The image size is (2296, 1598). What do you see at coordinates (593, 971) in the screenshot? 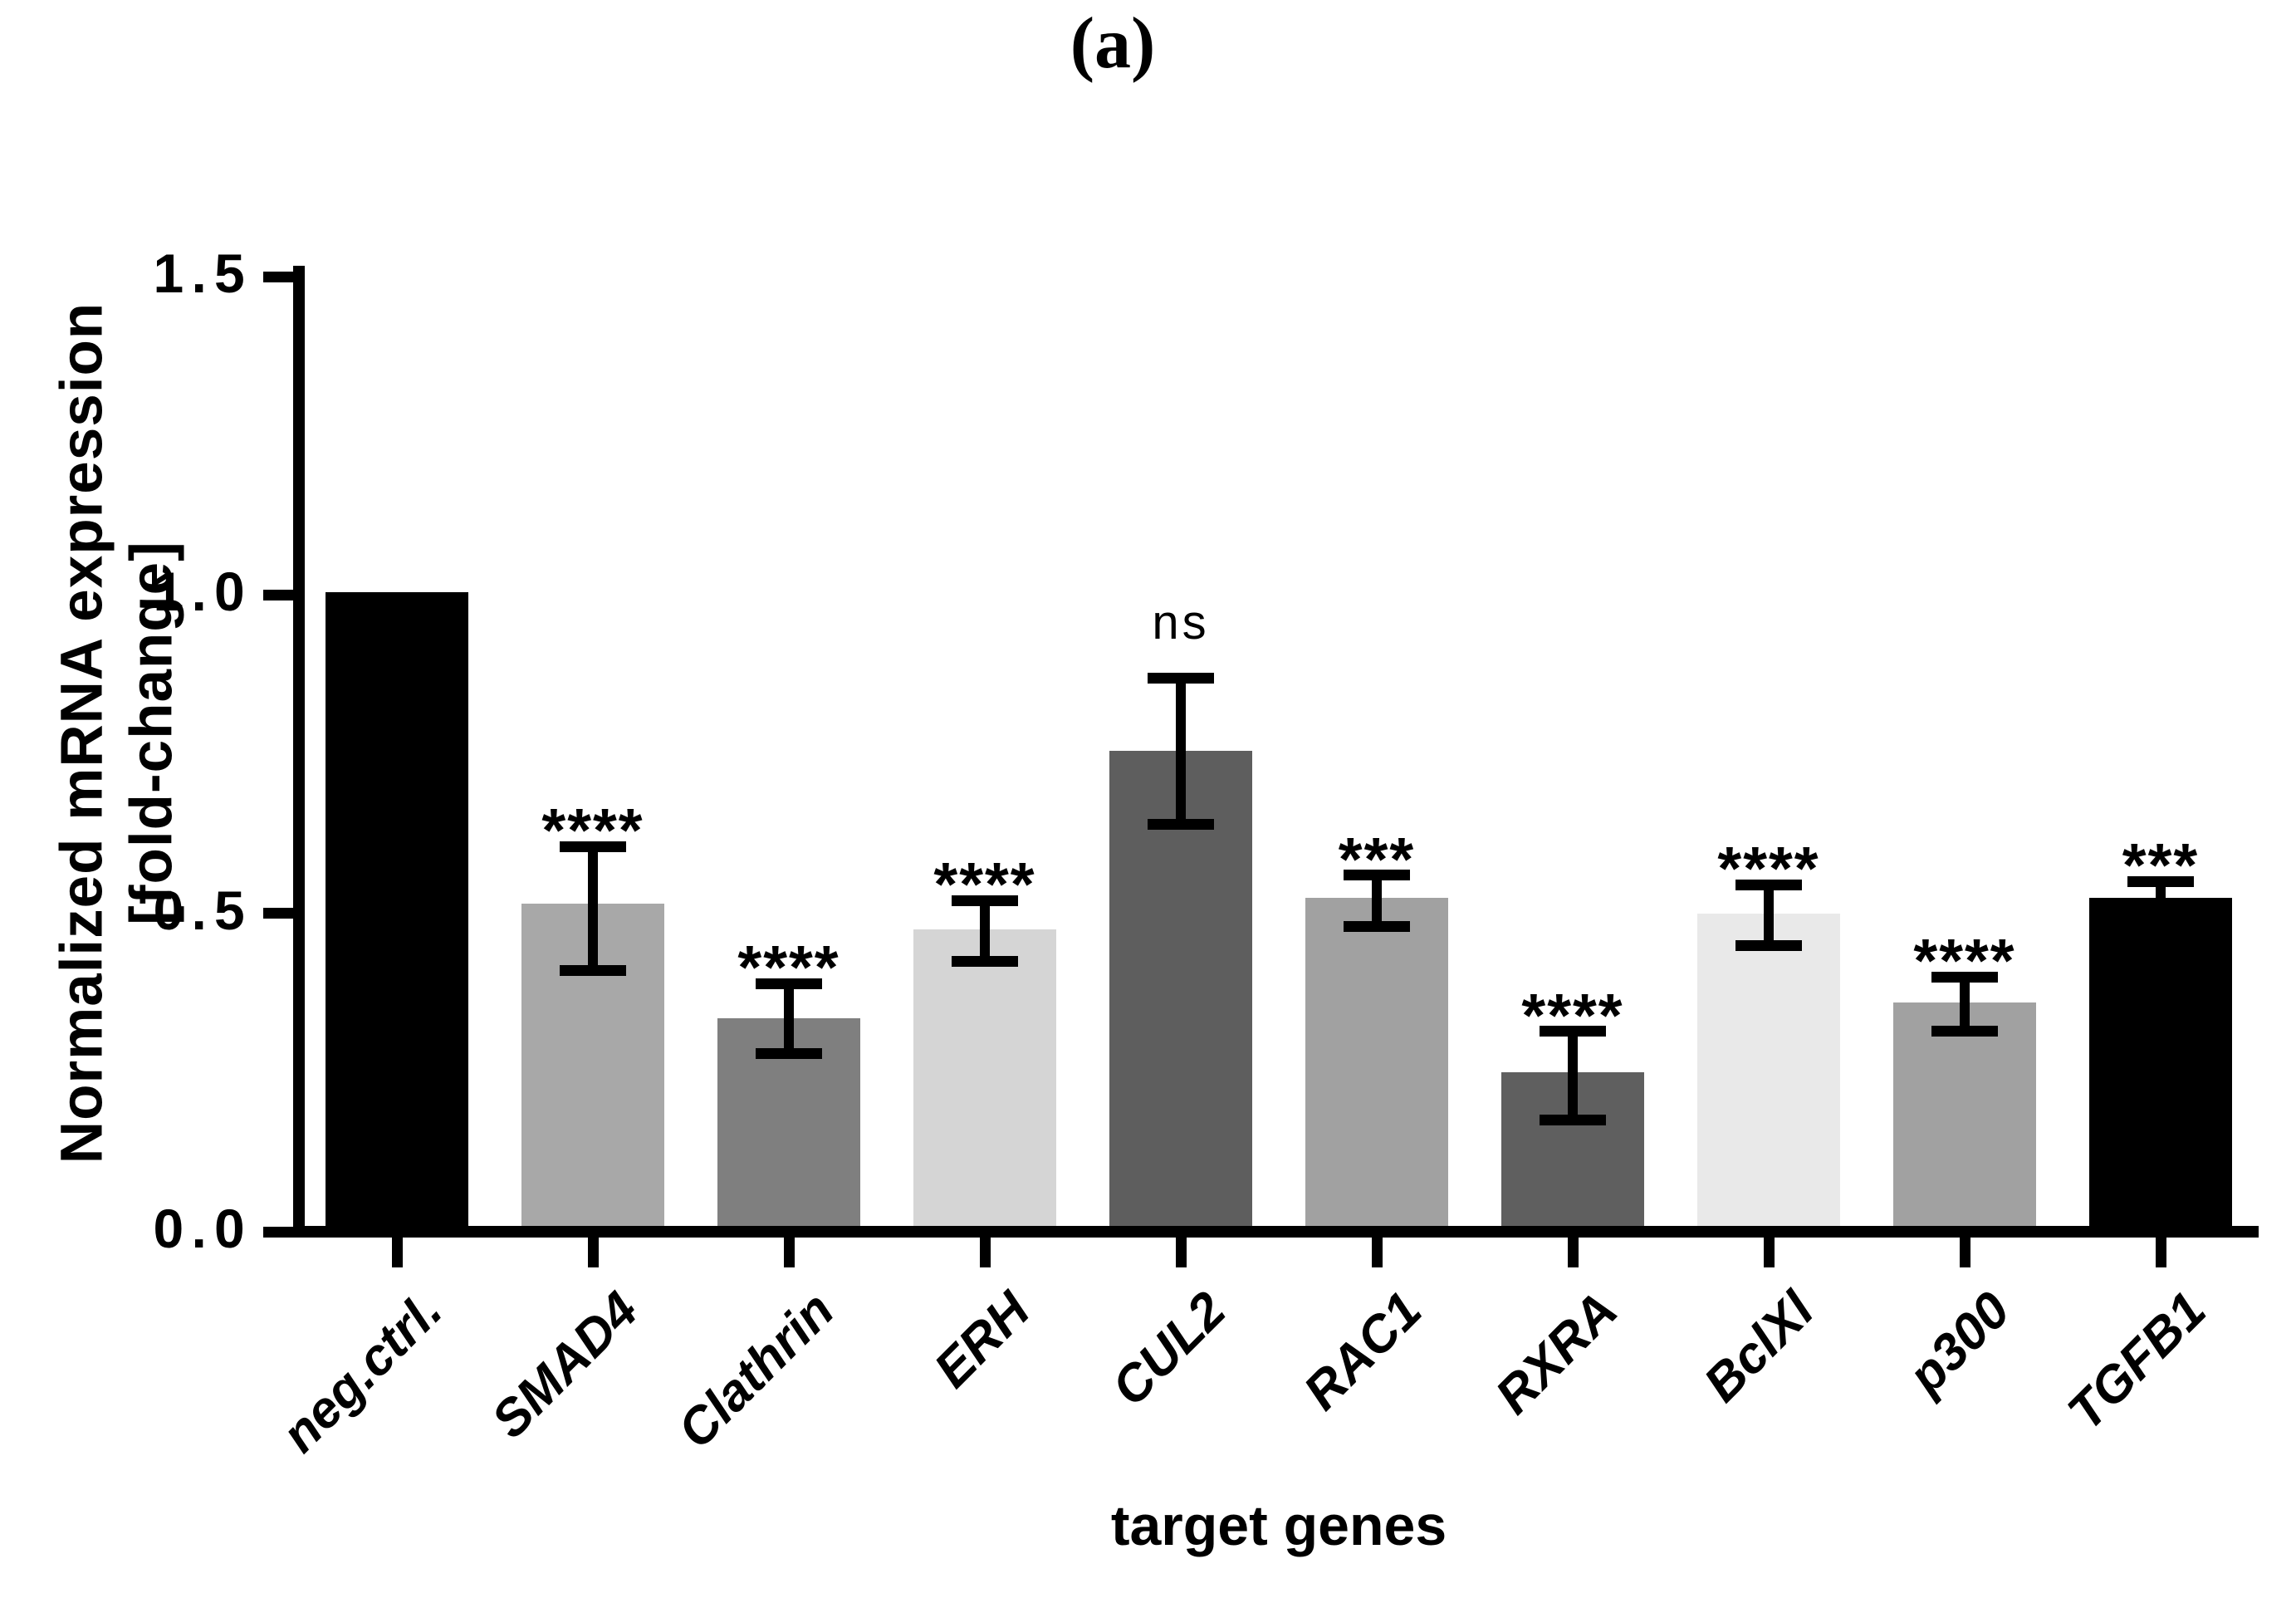
I see `error-bar-cap-bottom-SMAD4` at bounding box center [593, 971].